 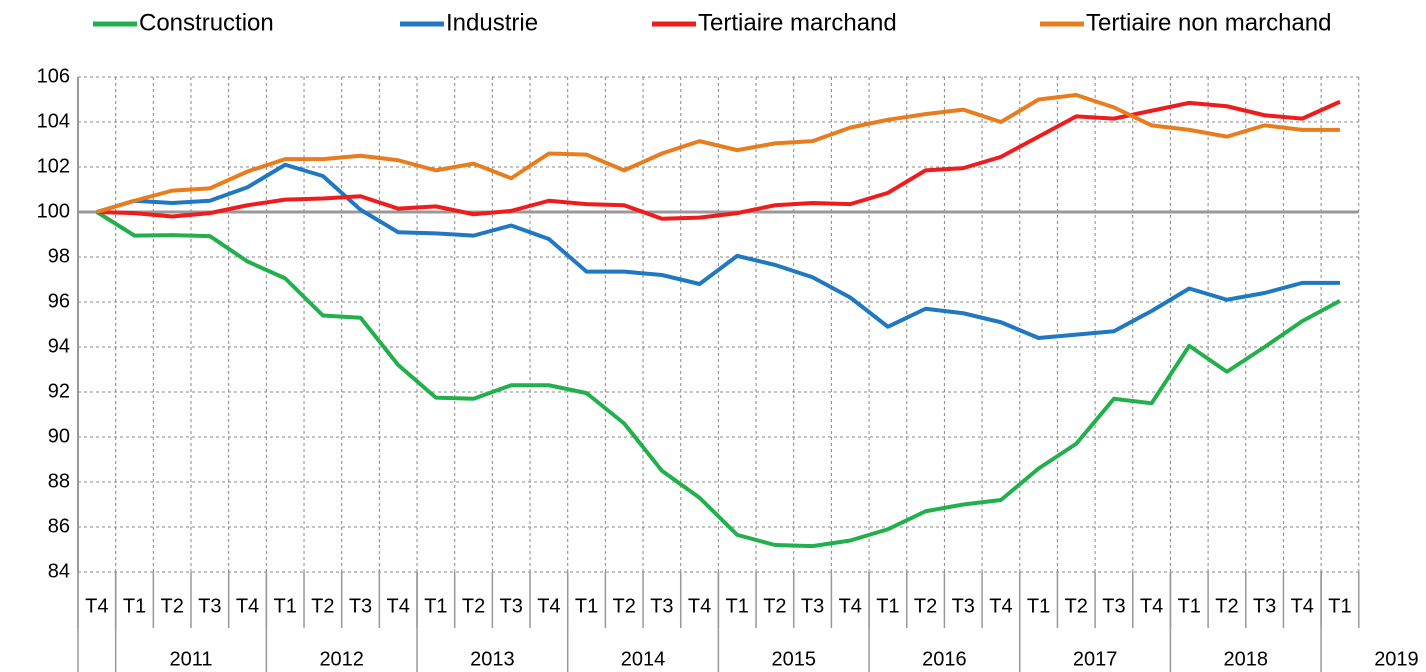 What do you see at coordinates (53, 121) in the screenshot?
I see `y-tick-label: 104` at bounding box center [53, 121].